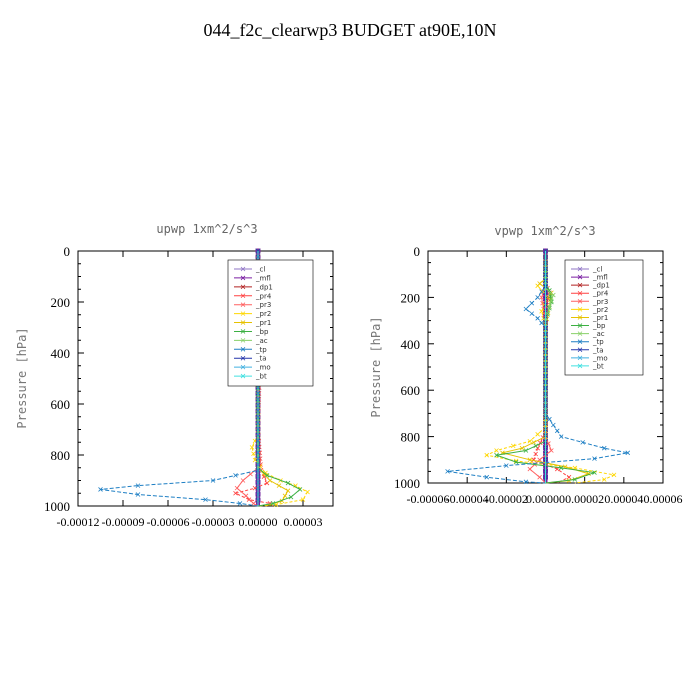 This screenshot has height=700, width=700. What do you see at coordinates (540, 367) in the screenshot?
I see `series-line` at bounding box center [540, 367].